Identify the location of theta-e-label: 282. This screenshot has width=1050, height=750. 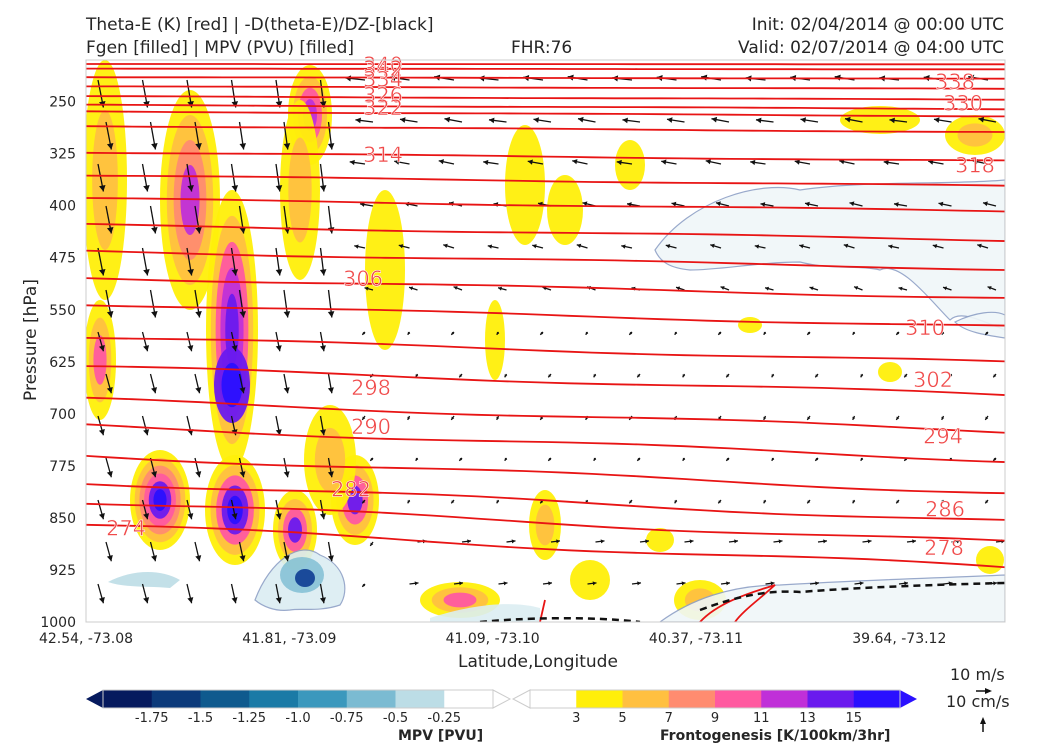
(351, 489).